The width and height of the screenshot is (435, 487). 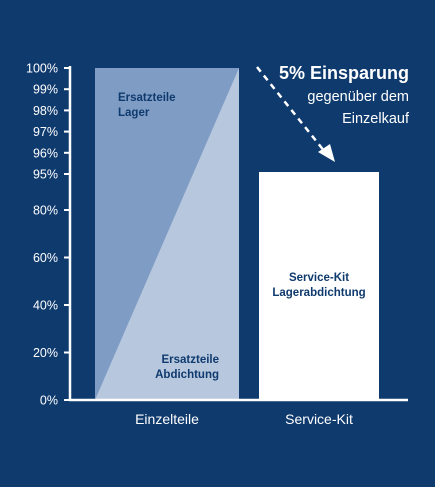 What do you see at coordinates (147, 98) in the screenshot?
I see `segment-label-lager: Ersatzteile` at bounding box center [147, 98].